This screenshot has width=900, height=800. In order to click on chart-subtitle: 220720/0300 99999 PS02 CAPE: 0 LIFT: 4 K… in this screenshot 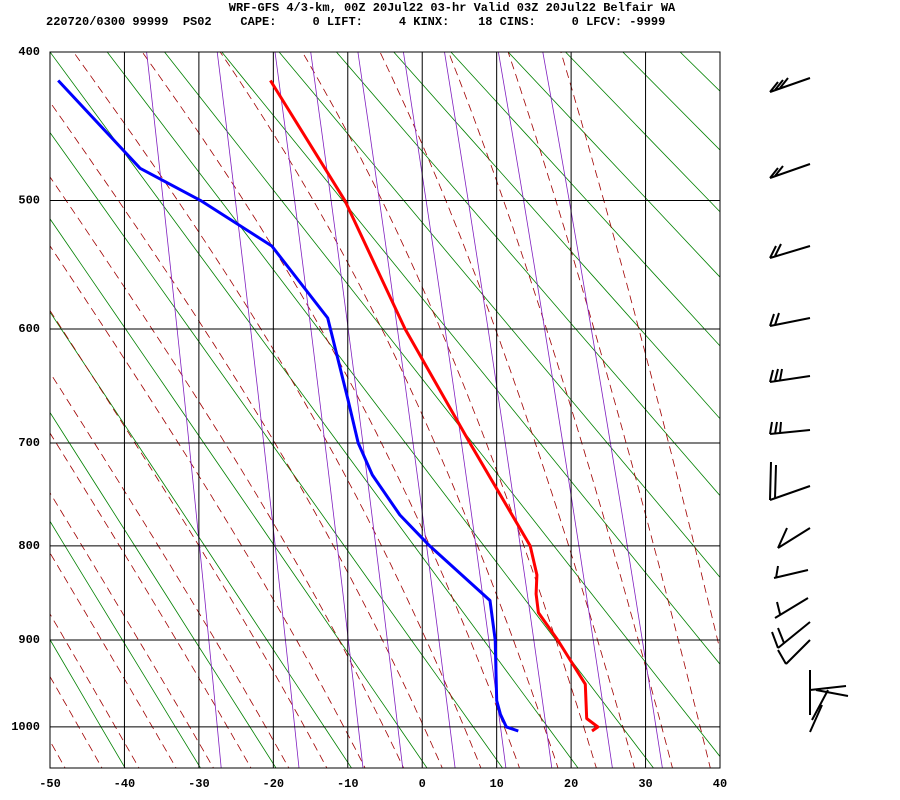, I will do `click(355, 22)`.